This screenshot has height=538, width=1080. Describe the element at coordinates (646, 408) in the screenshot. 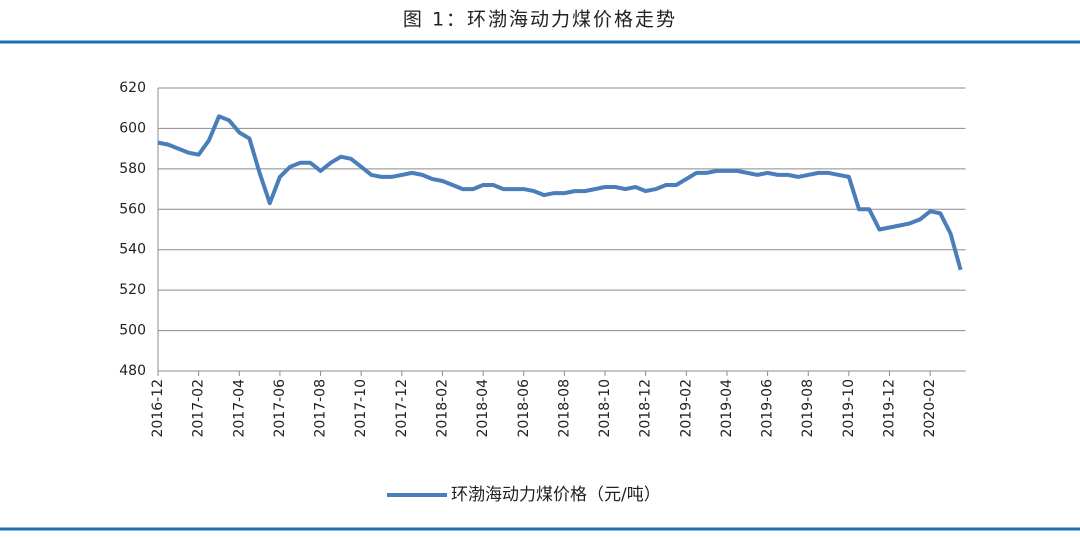

I see `x-tick-label: 2018-12` at that location.